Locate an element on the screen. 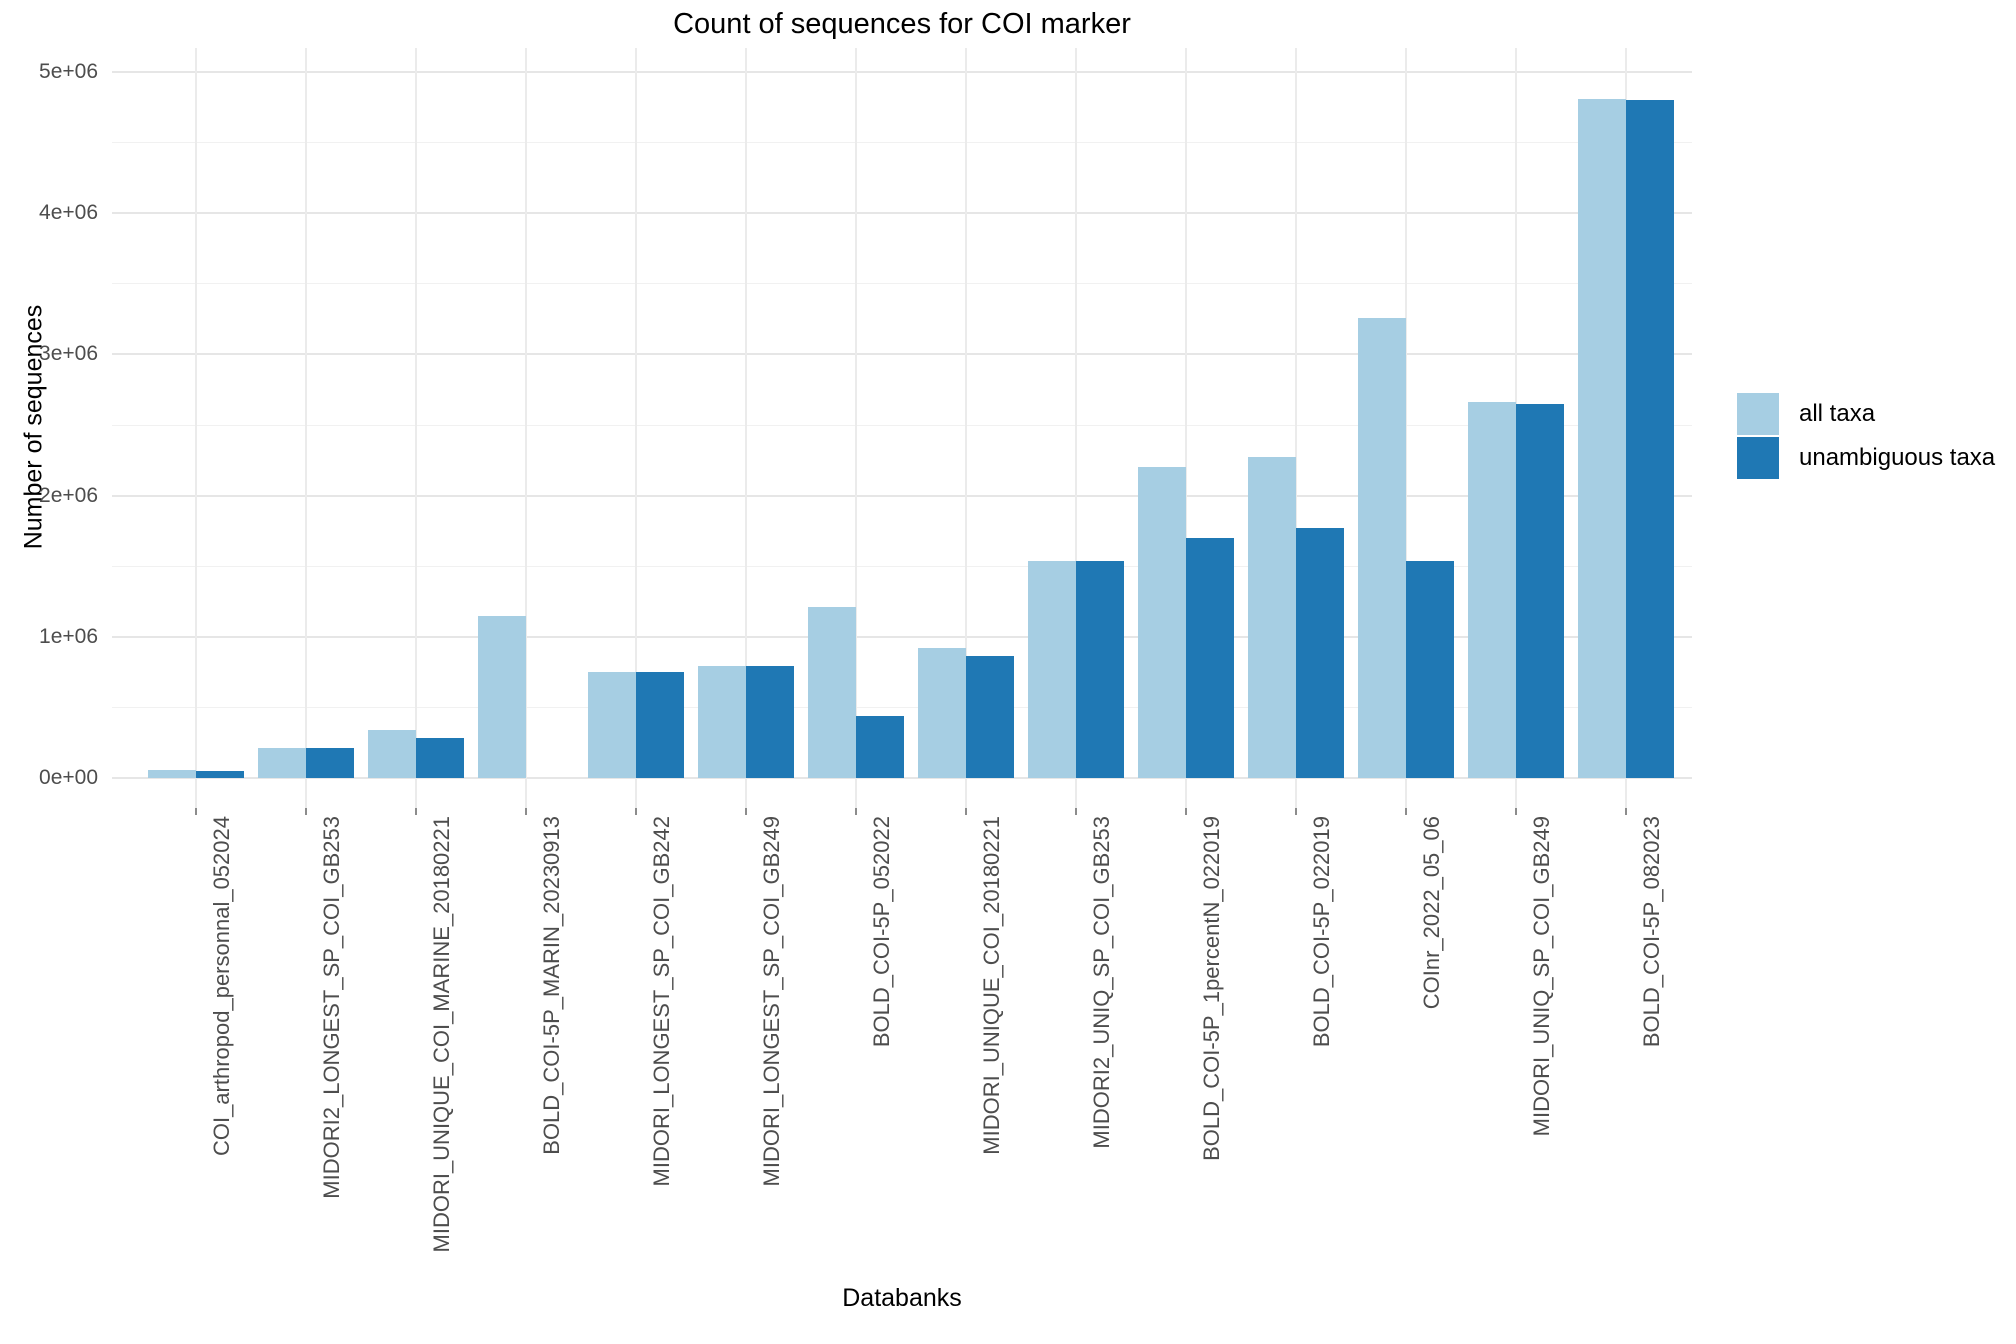 The width and height of the screenshot is (2016, 1344). chart-title: Count of sequences for COI marker is located at coordinates (902, 24).